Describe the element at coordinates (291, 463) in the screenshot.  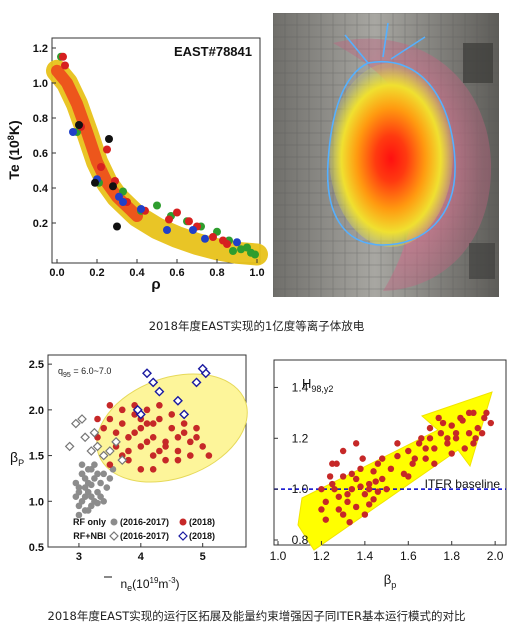
I see `y-ticks: 0.8 1.0 1.2 1.4` at that location.